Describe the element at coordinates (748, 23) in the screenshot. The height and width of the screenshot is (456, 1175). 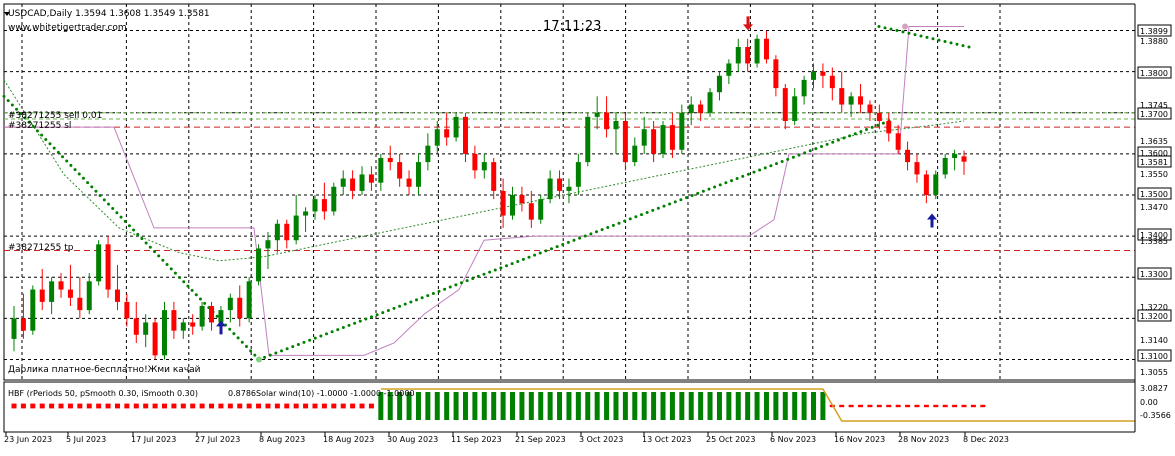
I see `sell-arrow-icon` at that location.